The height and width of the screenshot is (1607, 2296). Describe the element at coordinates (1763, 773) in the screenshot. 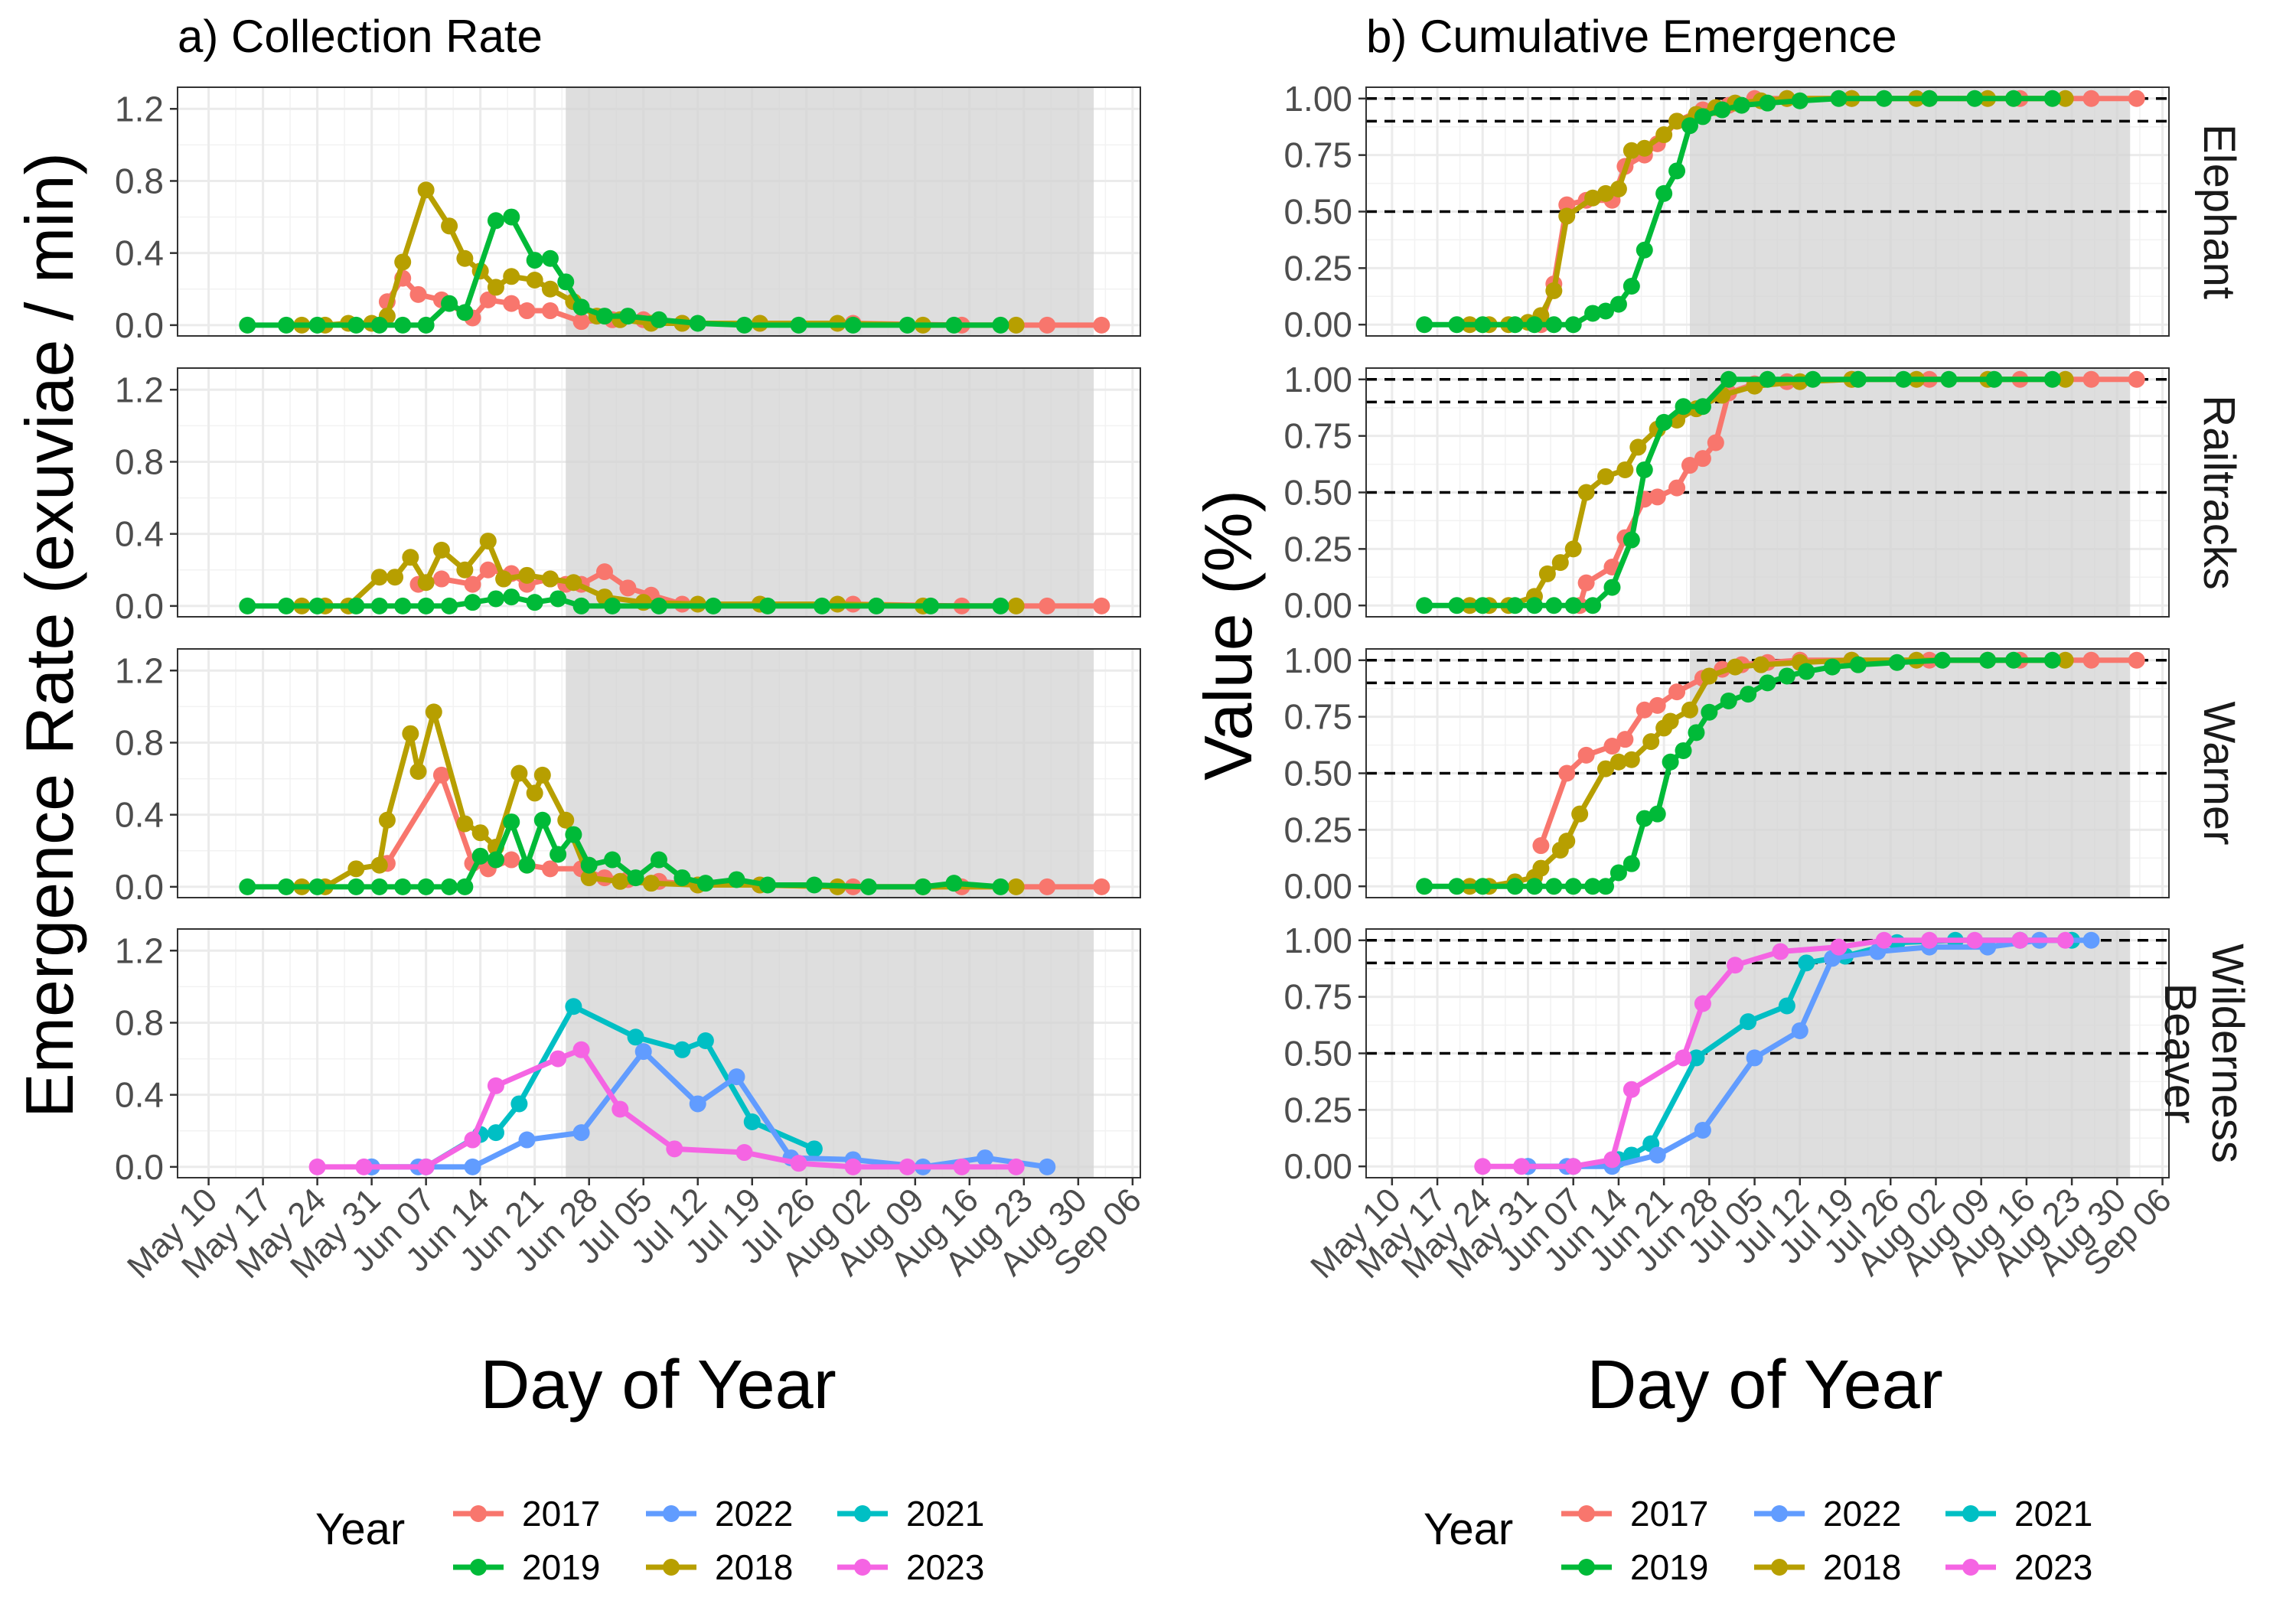

I see `right-panel-3: 0.00 0.25 0.50 0.75 1.00 Warner` at that location.